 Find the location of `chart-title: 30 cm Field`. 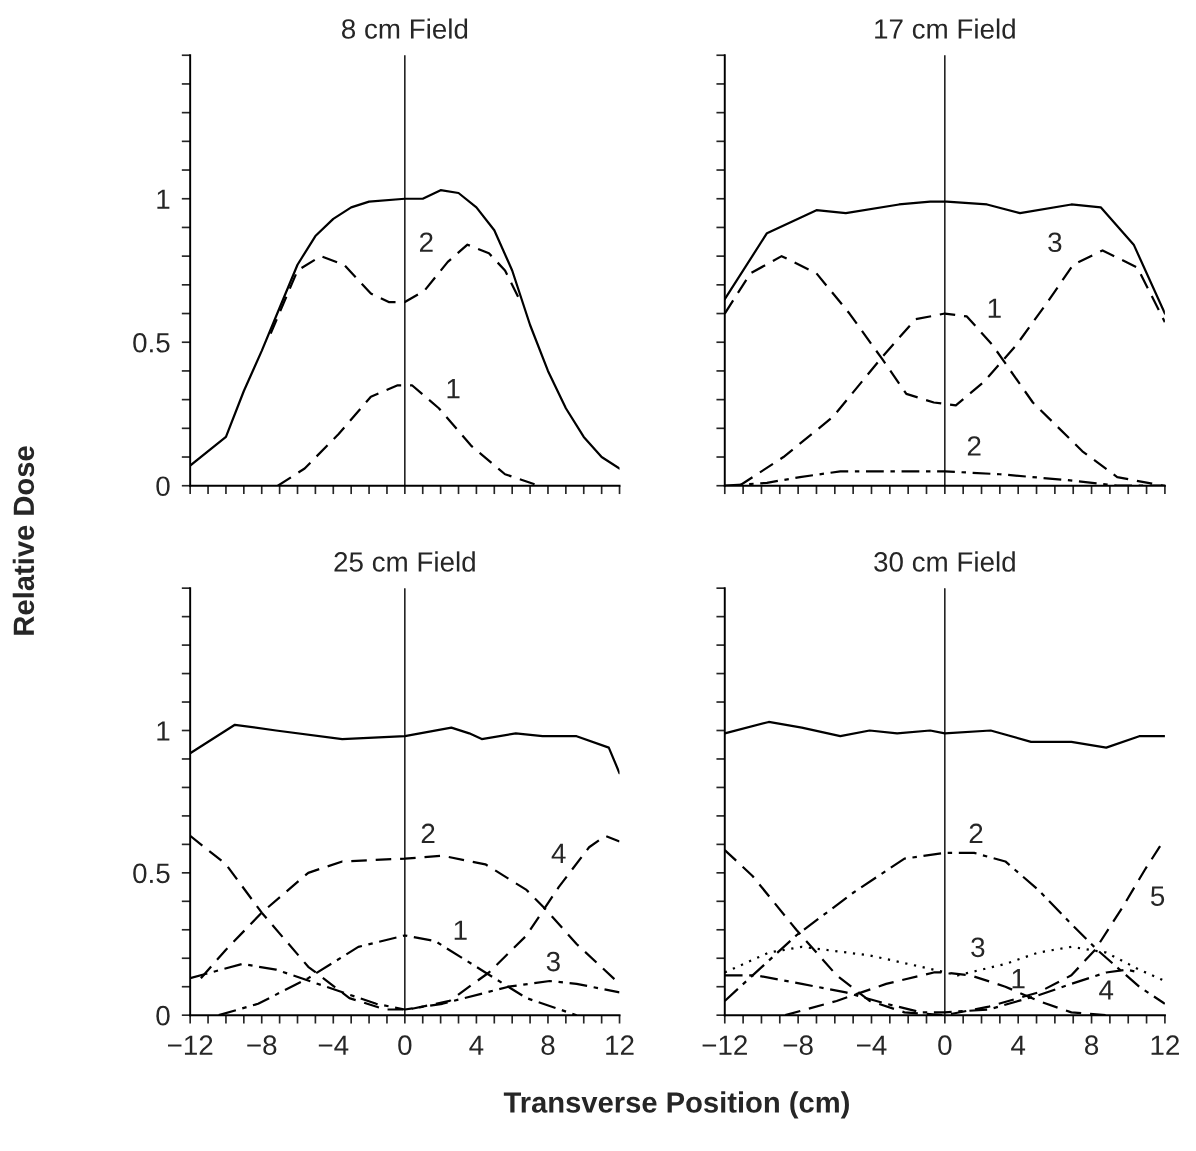

chart-title: 30 cm Field is located at coordinates (944, 561).